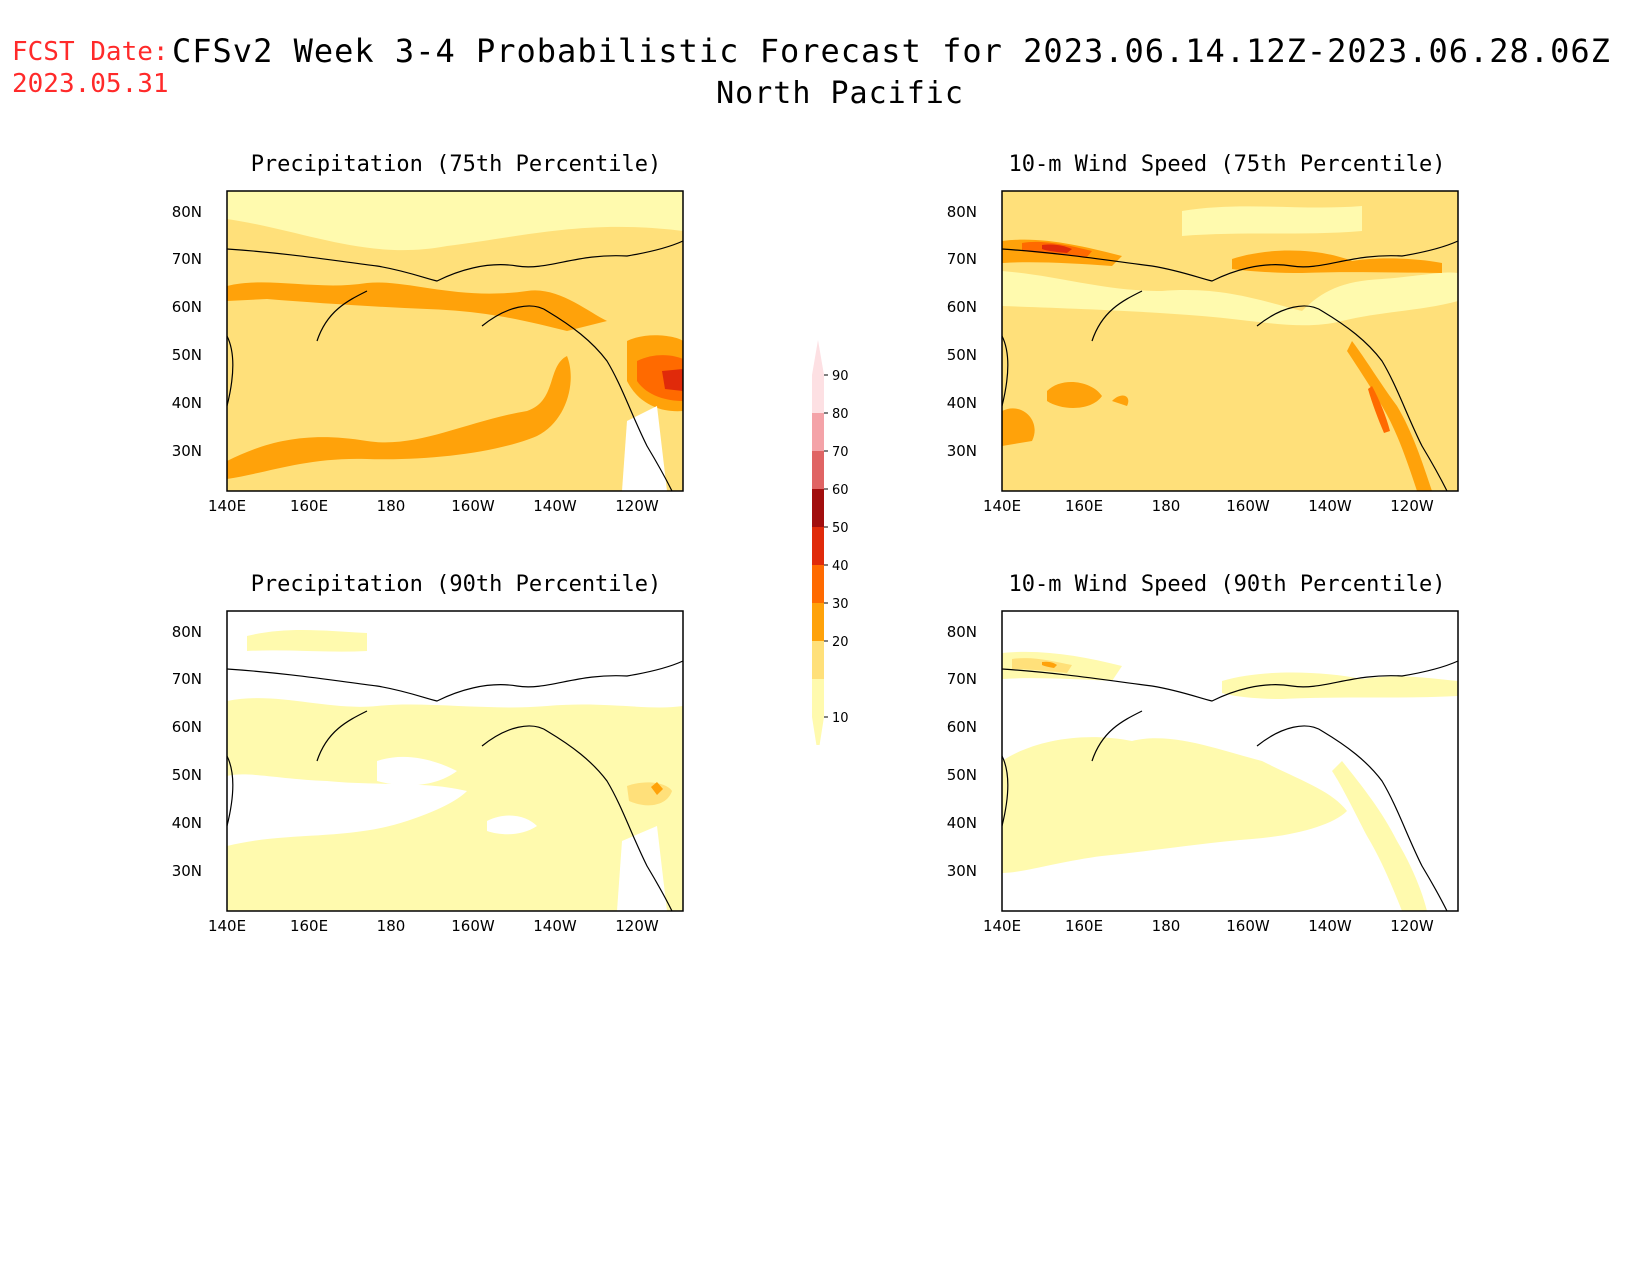 The image size is (1650, 1275). I want to click on wind-50-band, so click(1057, 248).